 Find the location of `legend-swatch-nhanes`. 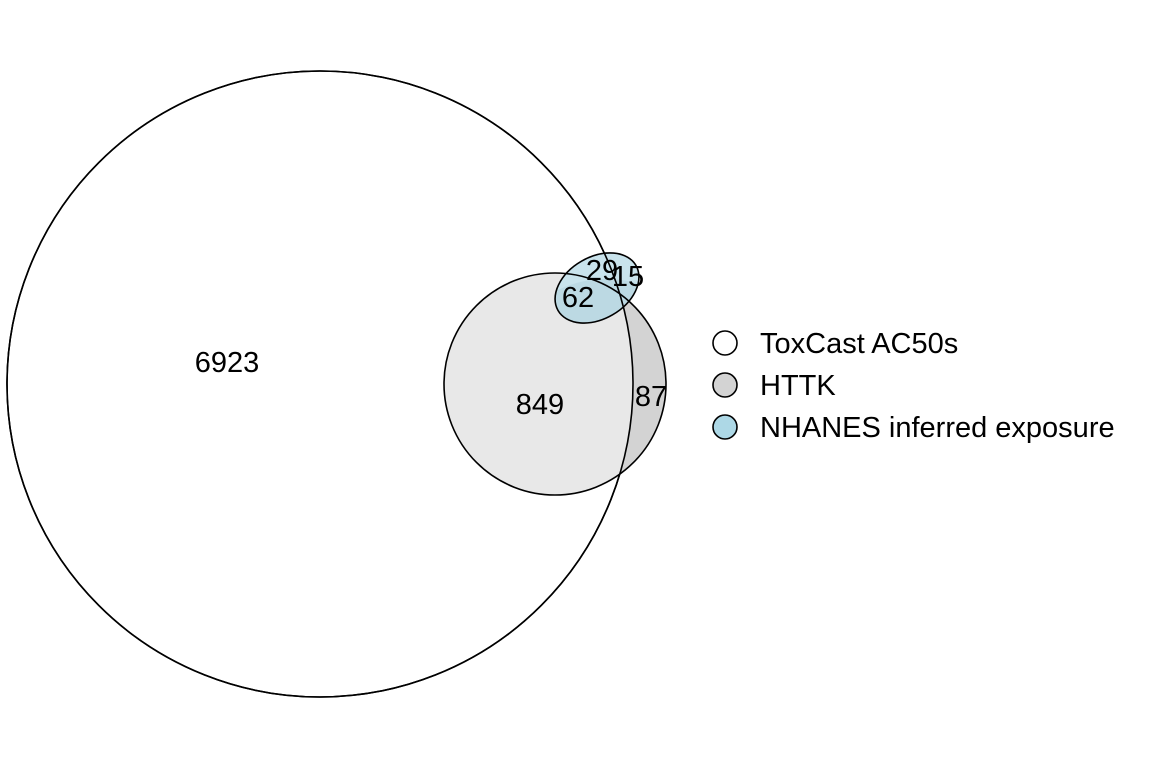

legend-swatch-nhanes is located at coordinates (725, 427).